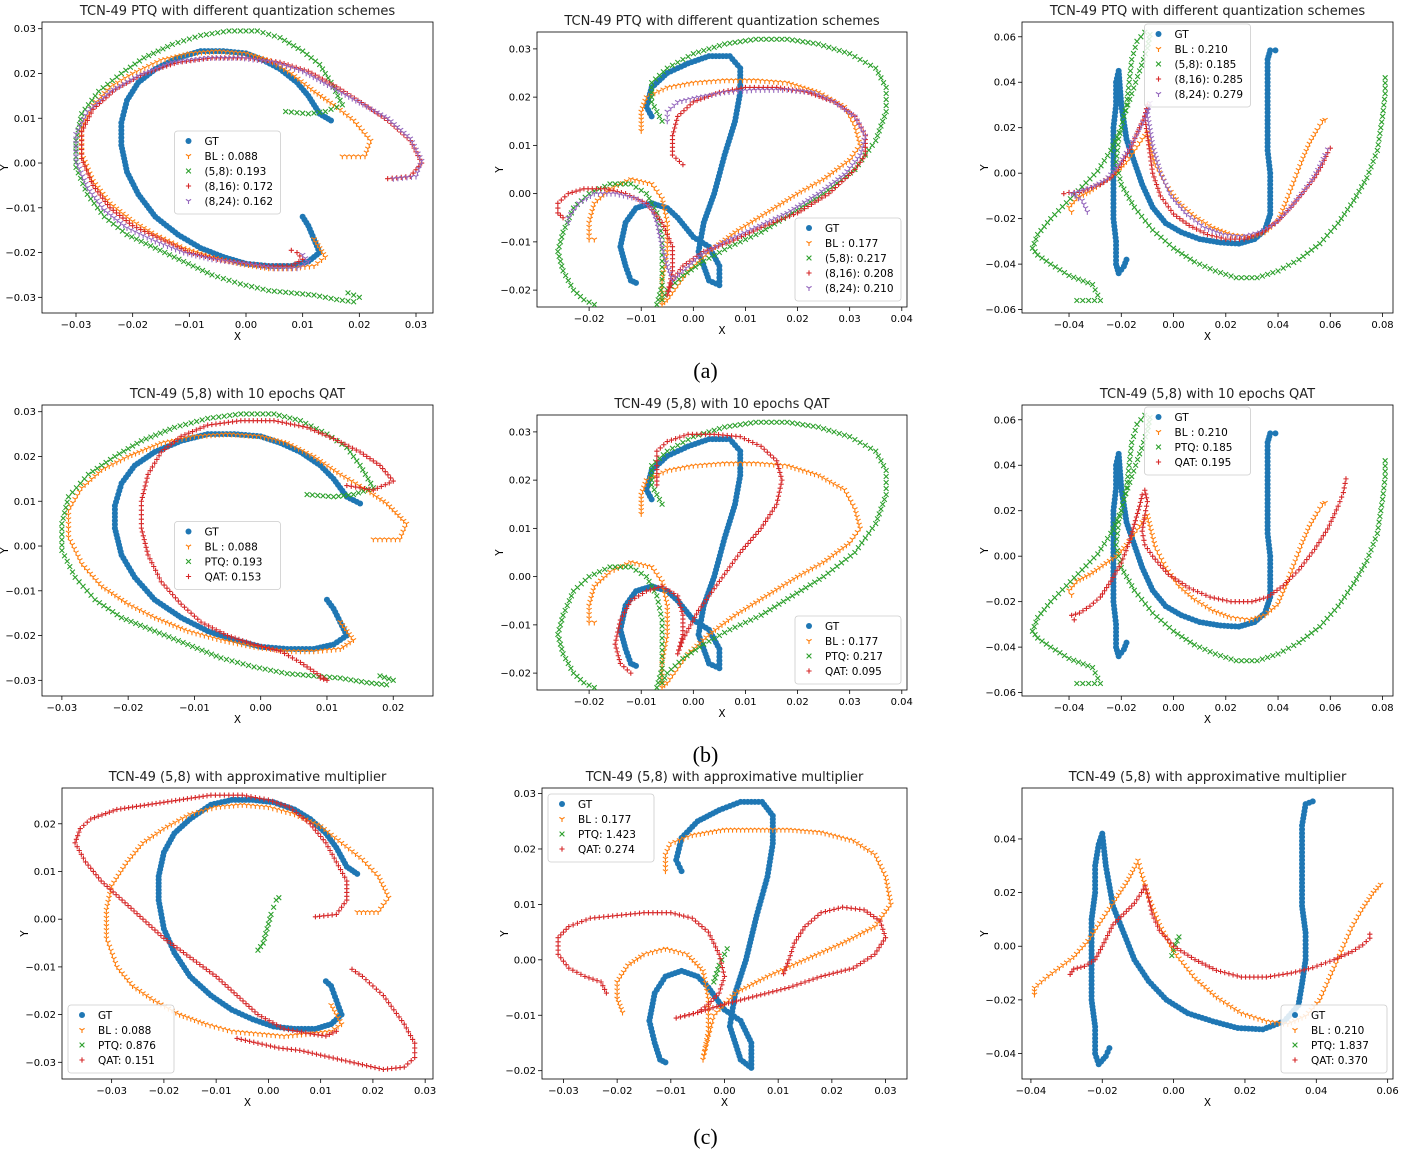 The width and height of the screenshot is (1411, 1151). Describe the element at coordinates (1209, 80) in the screenshot. I see `legend-label: (8,16): 0.285` at that location.